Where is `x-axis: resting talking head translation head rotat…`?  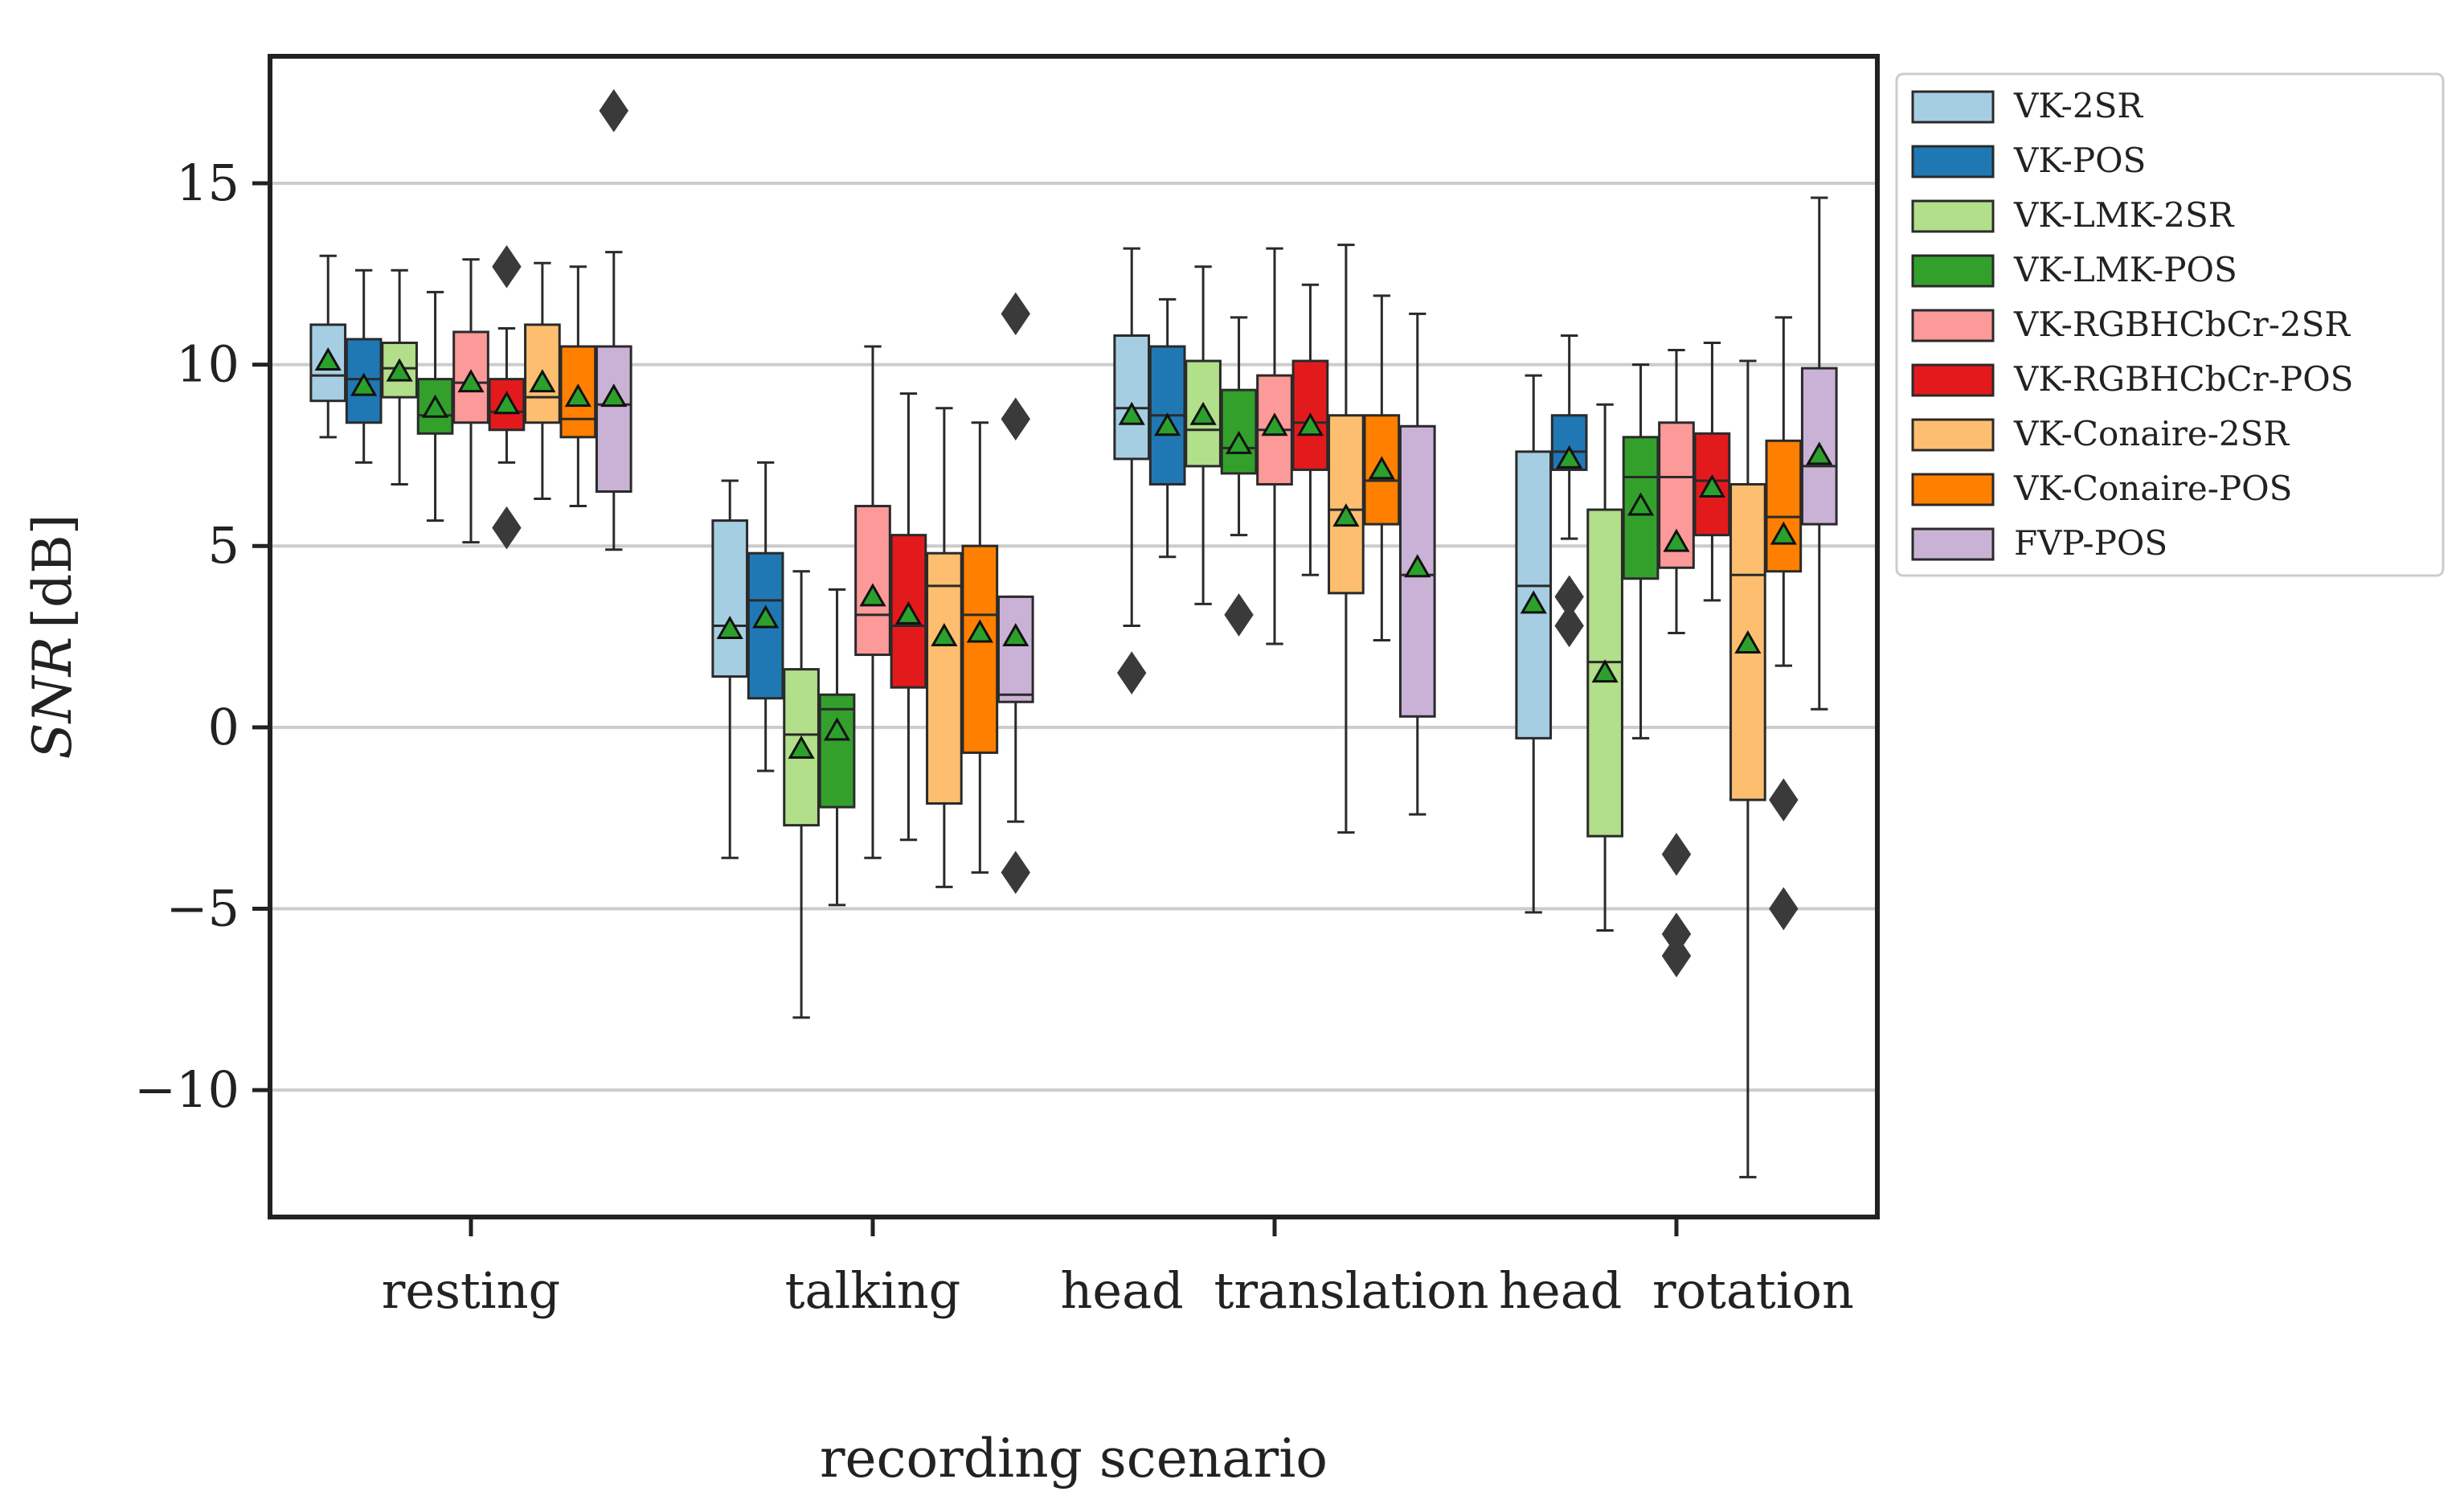 x-axis: resting talking head translation head rotat… is located at coordinates (1118, 1268).